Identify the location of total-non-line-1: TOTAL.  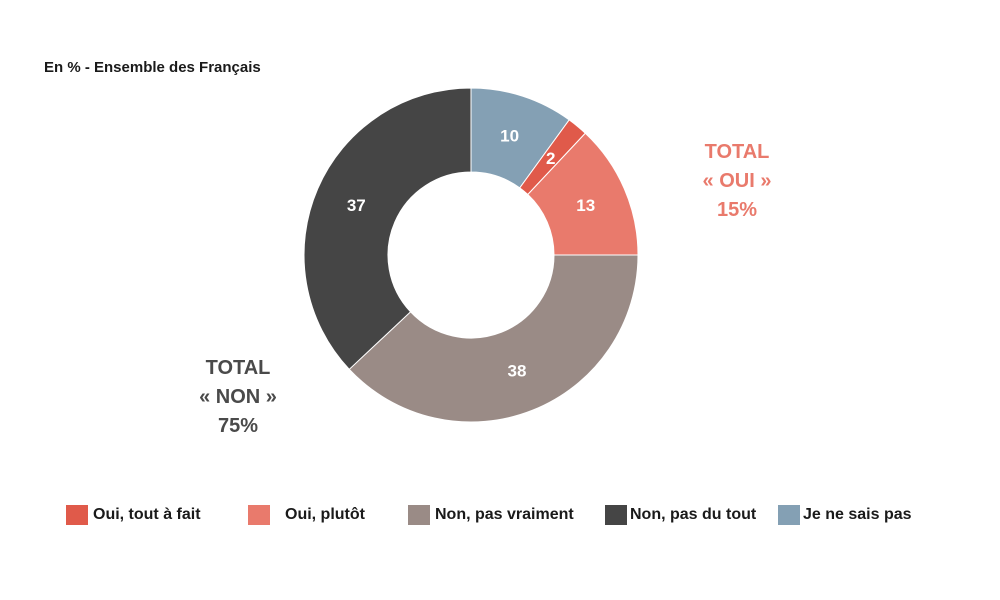
(238, 368).